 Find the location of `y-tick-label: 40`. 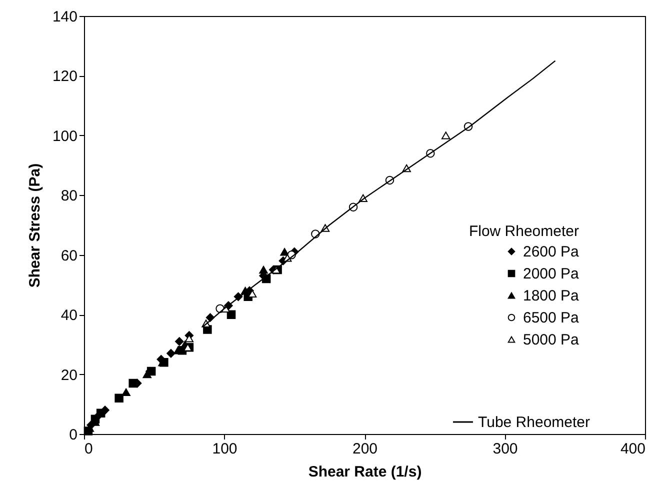

y-tick-label: 40 is located at coordinates (69, 315).